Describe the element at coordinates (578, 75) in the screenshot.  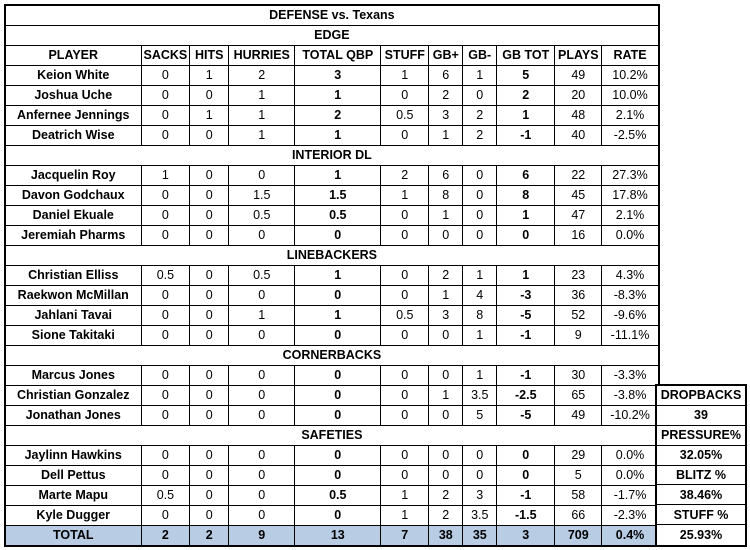
I see `plays-cell: 49` at that location.